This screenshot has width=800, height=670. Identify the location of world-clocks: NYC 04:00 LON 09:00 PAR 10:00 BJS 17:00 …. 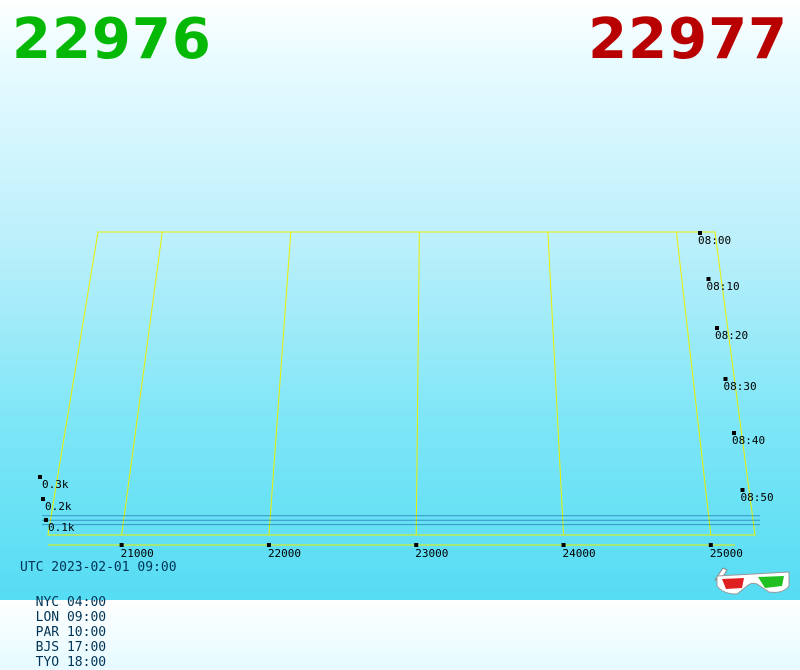
(75, 625).